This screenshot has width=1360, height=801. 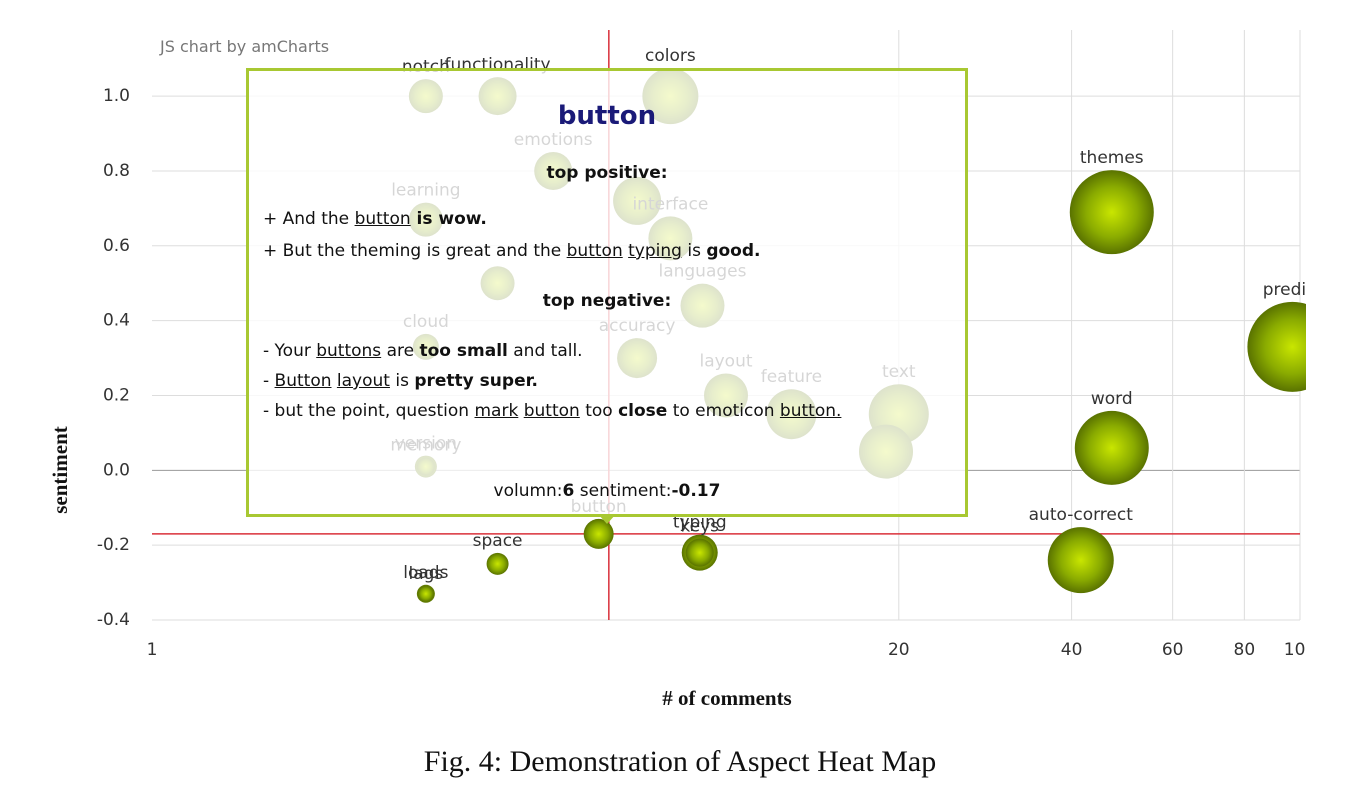 What do you see at coordinates (607, 116) in the screenshot?
I see `tooltip-title: button` at bounding box center [607, 116].